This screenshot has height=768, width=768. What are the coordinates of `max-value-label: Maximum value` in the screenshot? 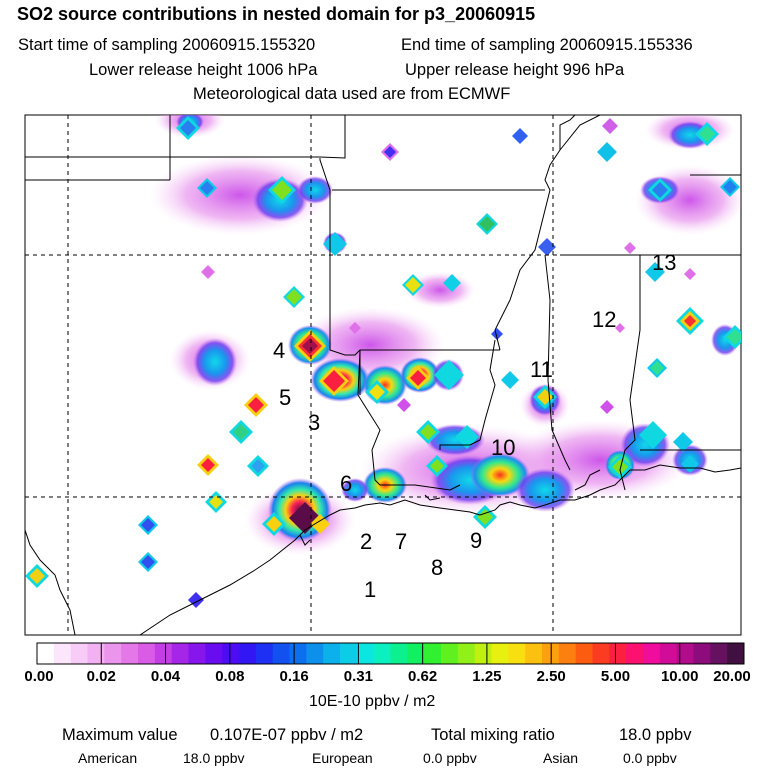 It's located at (120, 735).